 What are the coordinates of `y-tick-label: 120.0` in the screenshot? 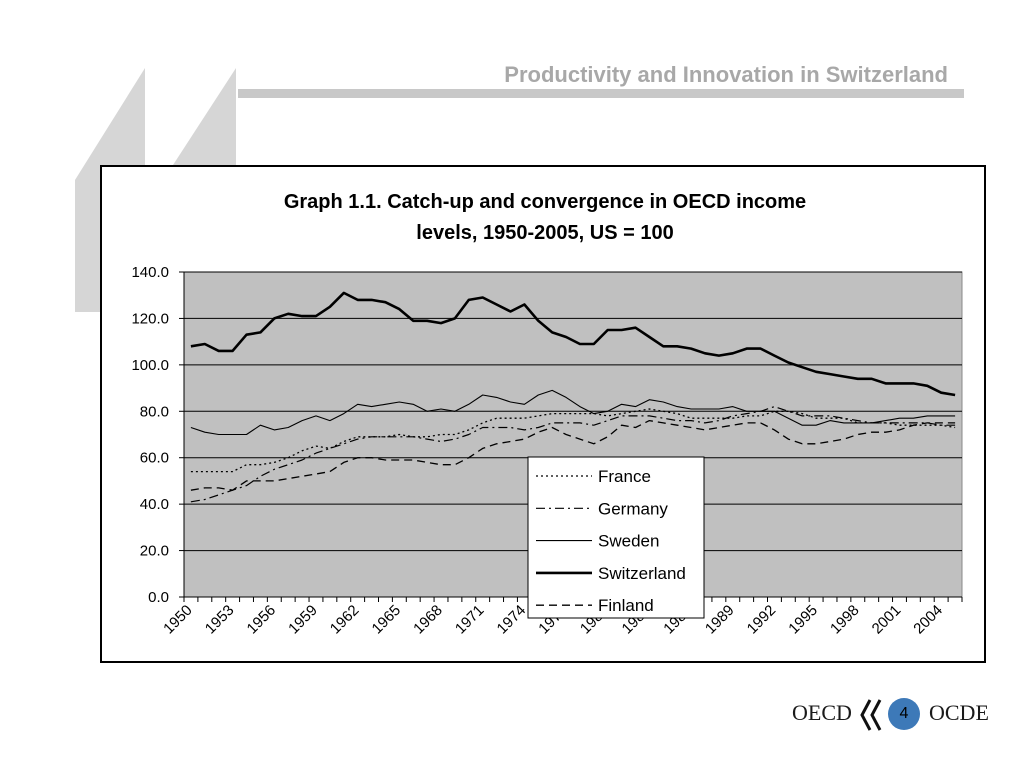 It's located at (150, 318).